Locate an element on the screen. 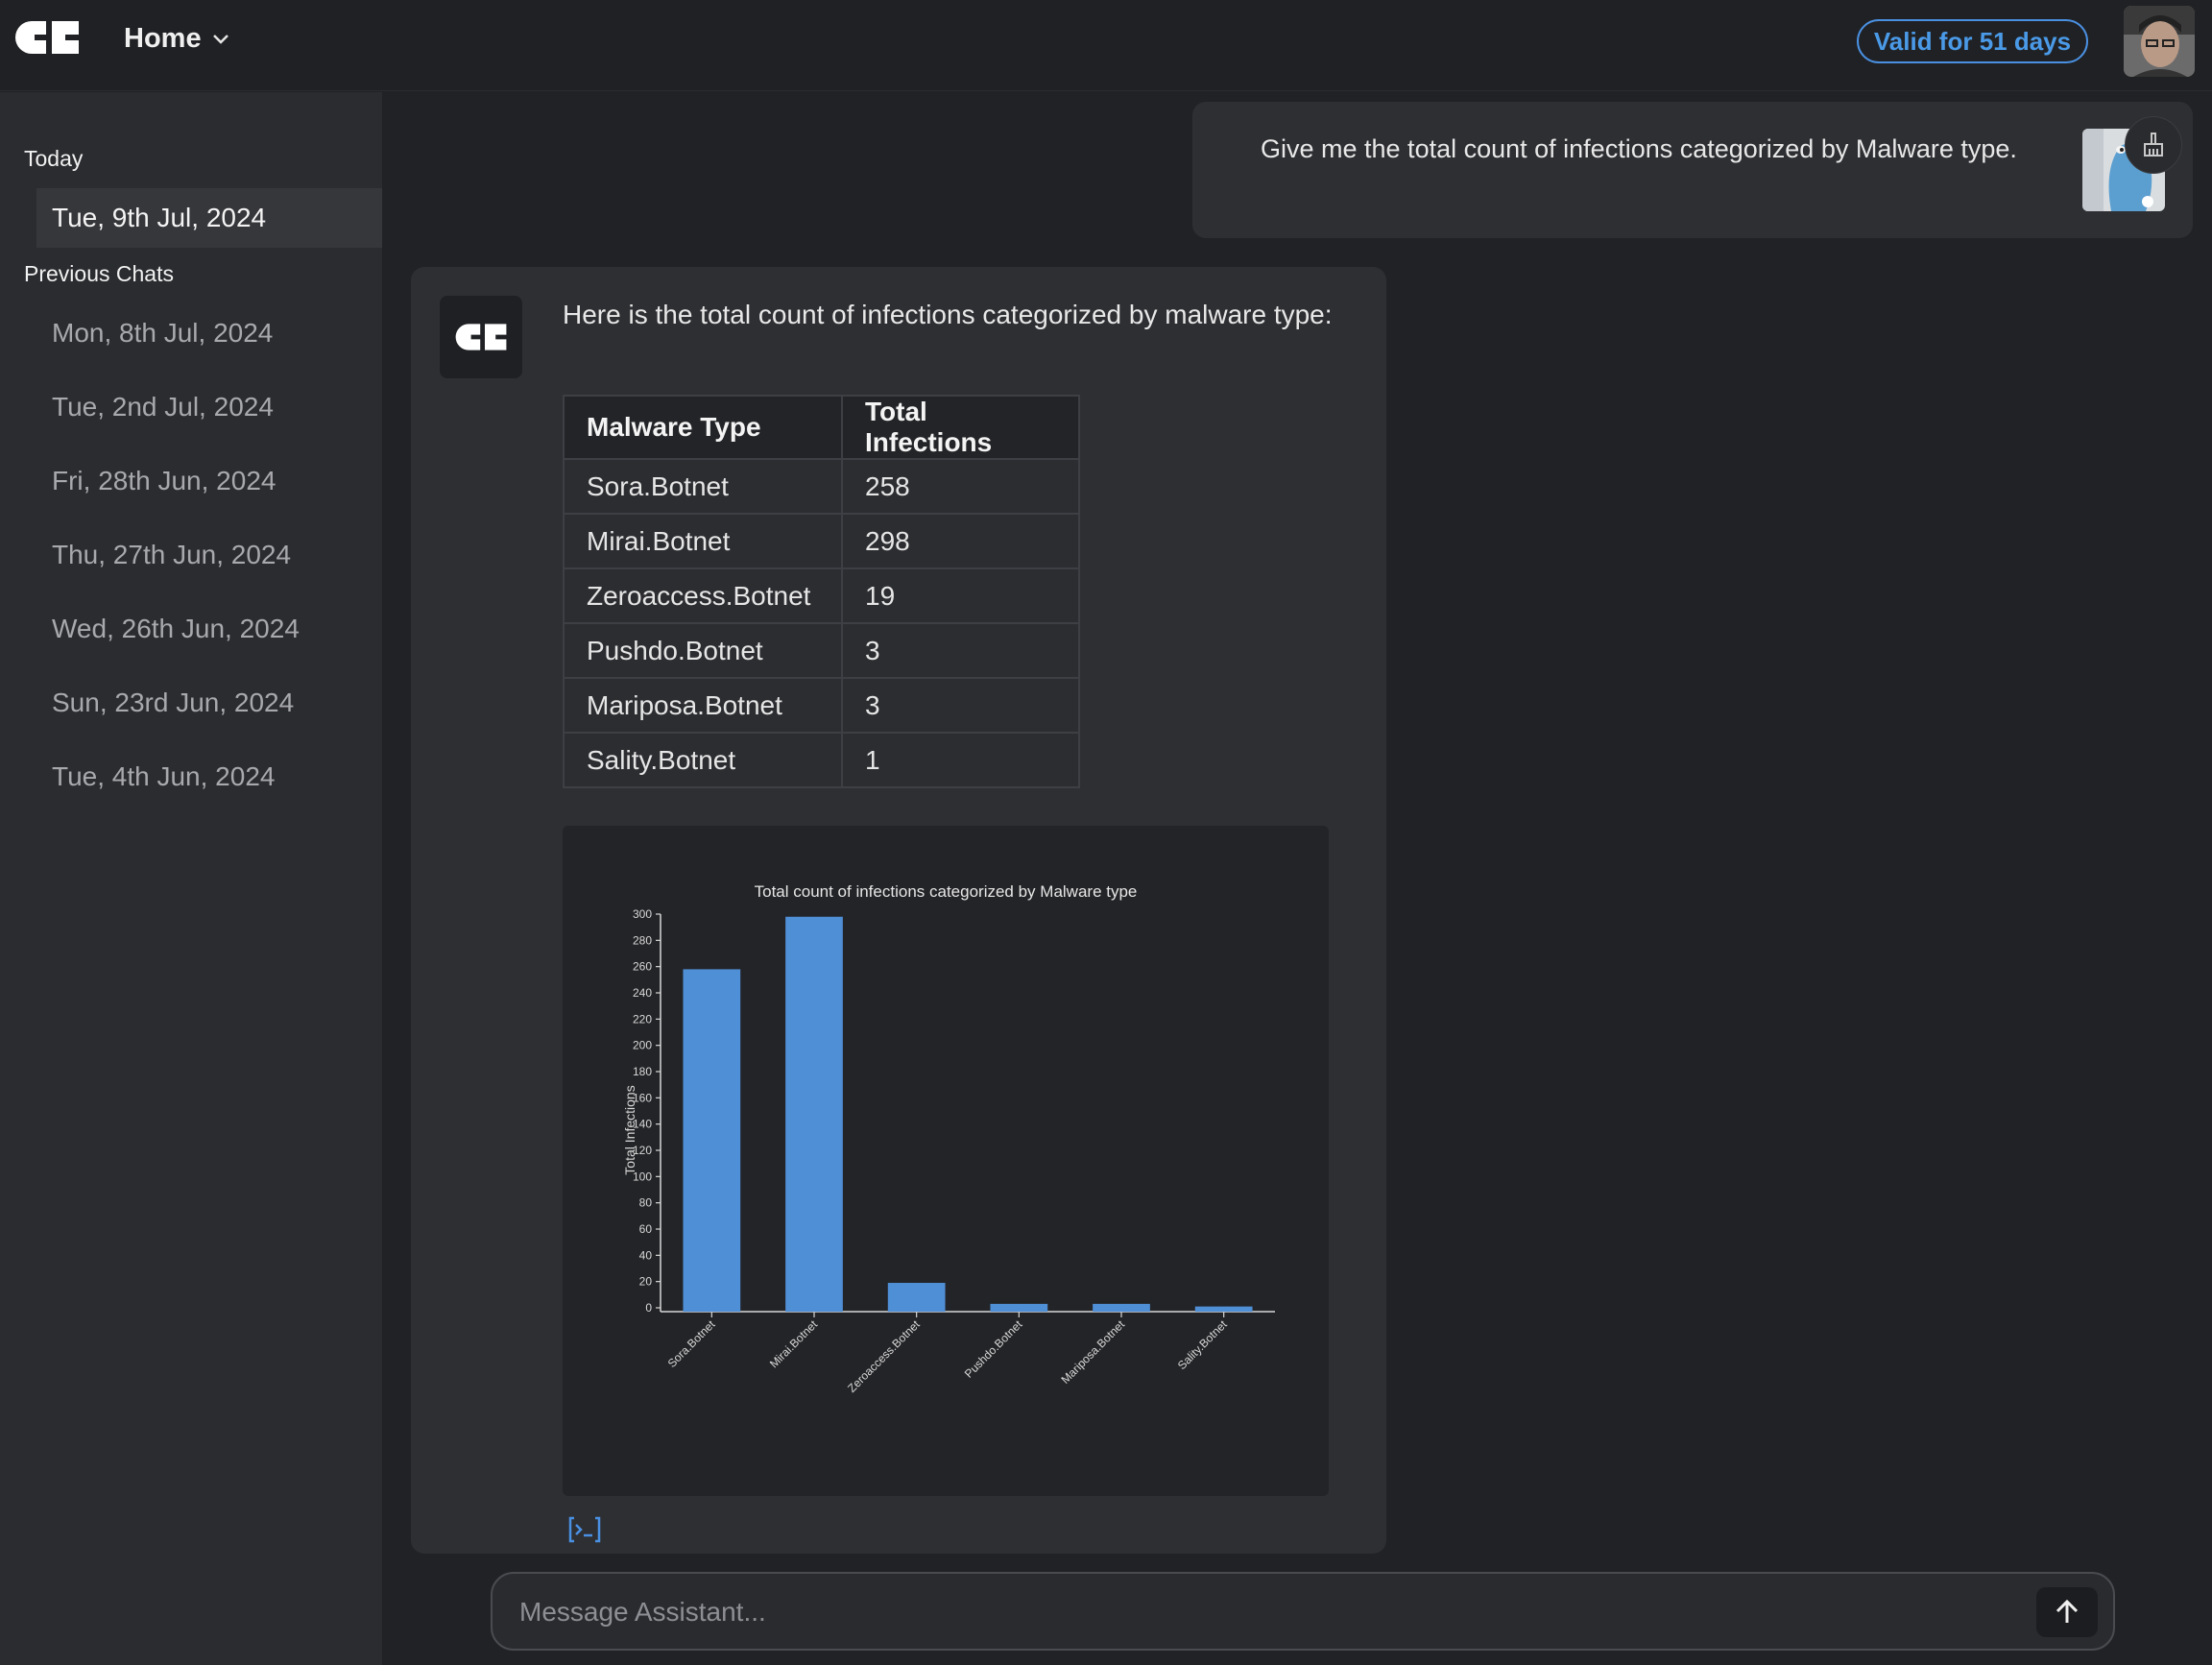  y-tick-label: 180 is located at coordinates (642, 1071).